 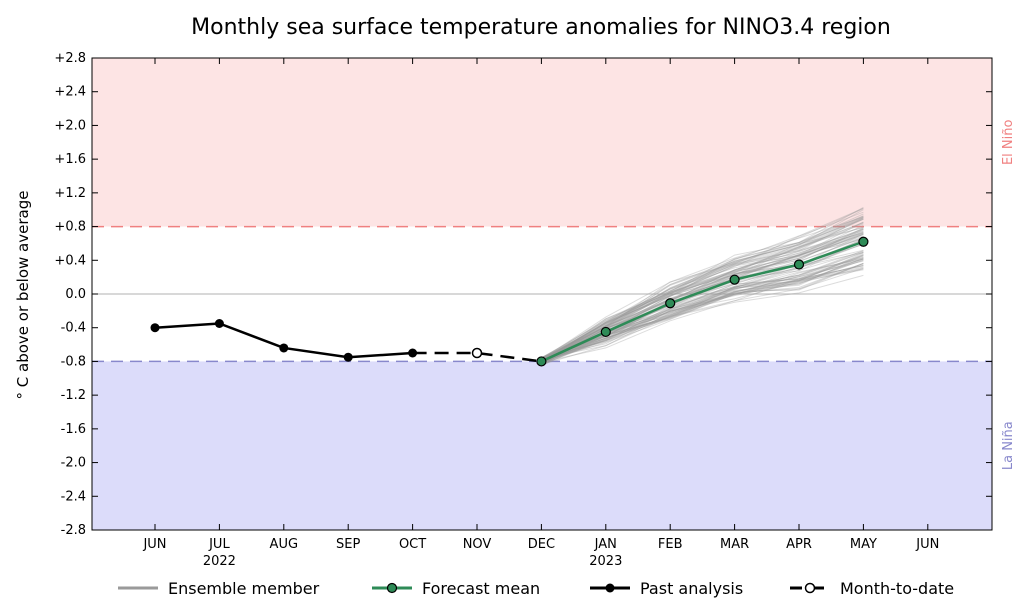 What do you see at coordinates (73, 463) in the screenshot?
I see `y-tick-label: -2.0` at bounding box center [73, 463].